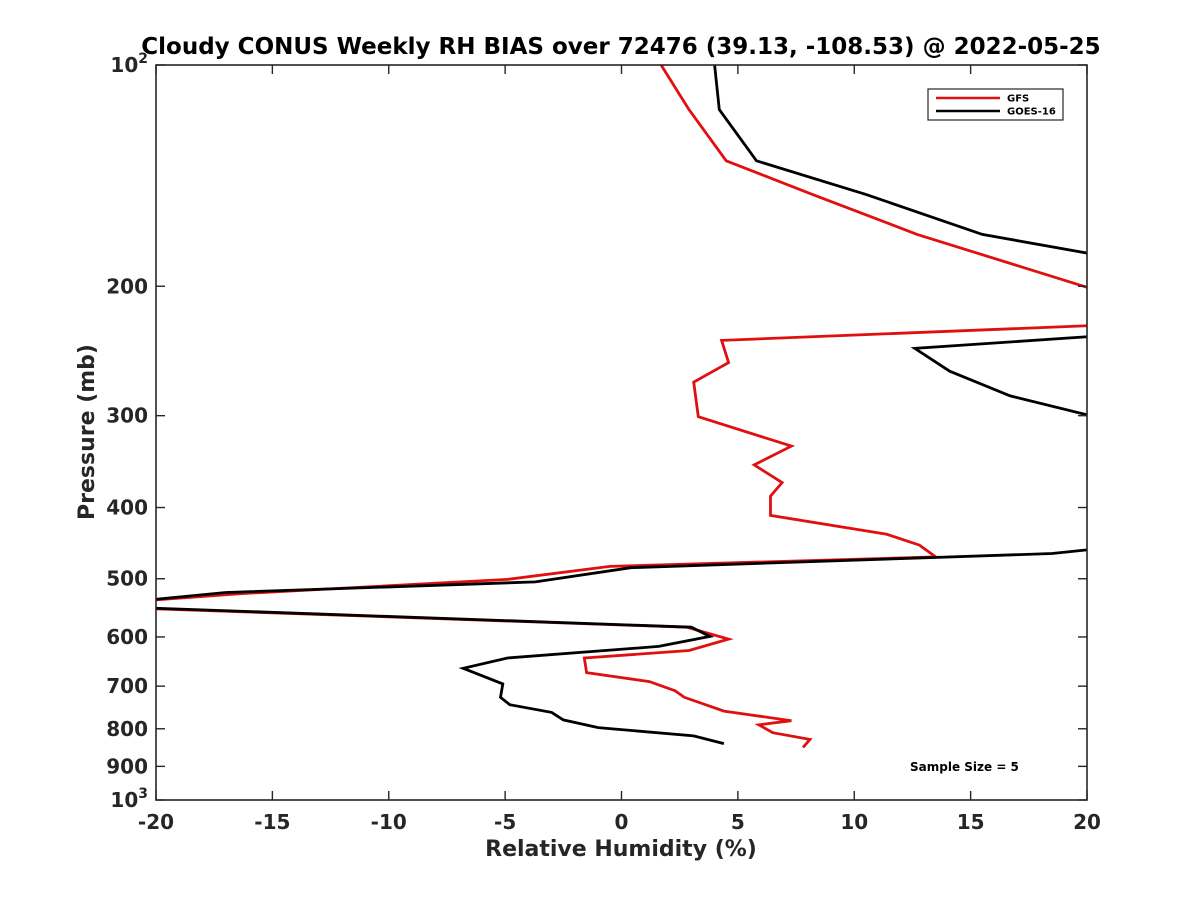 The height and width of the screenshot is (900, 1200). What do you see at coordinates (127, 766) in the screenshot?
I see `y-tick-label: 900` at bounding box center [127, 766].